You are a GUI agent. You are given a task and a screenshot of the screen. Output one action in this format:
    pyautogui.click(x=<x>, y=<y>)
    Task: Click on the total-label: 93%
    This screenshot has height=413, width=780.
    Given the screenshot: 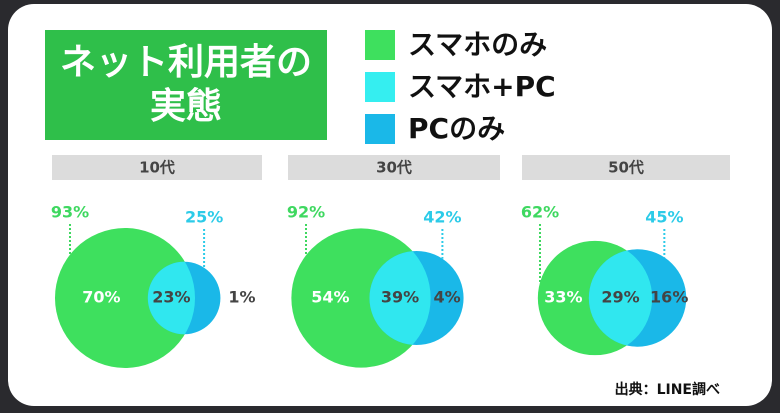 What is the action you would take?
    pyautogui.click(x=70, y=212)
    